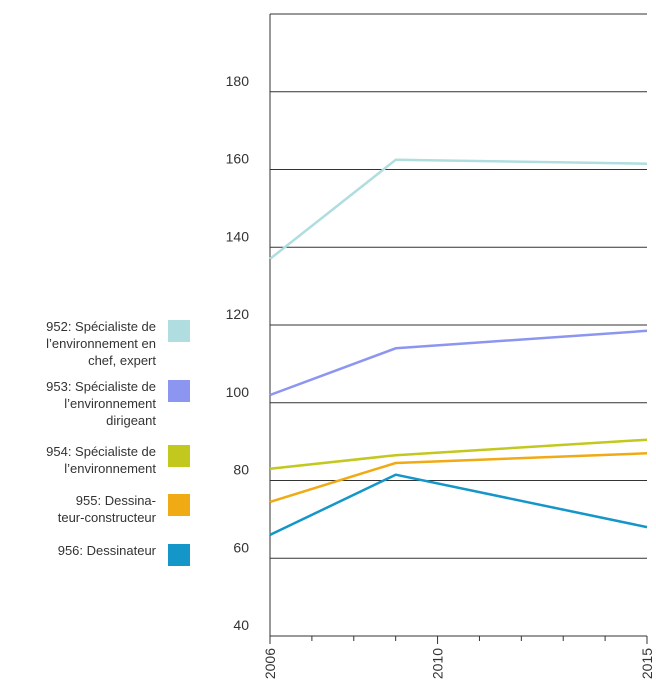 This screenshot has height=688, width=656. What do you see at coordinates (241, 547) in the screenshot?
I see `y-tick-label: 60` at bounding box center [241, 547].